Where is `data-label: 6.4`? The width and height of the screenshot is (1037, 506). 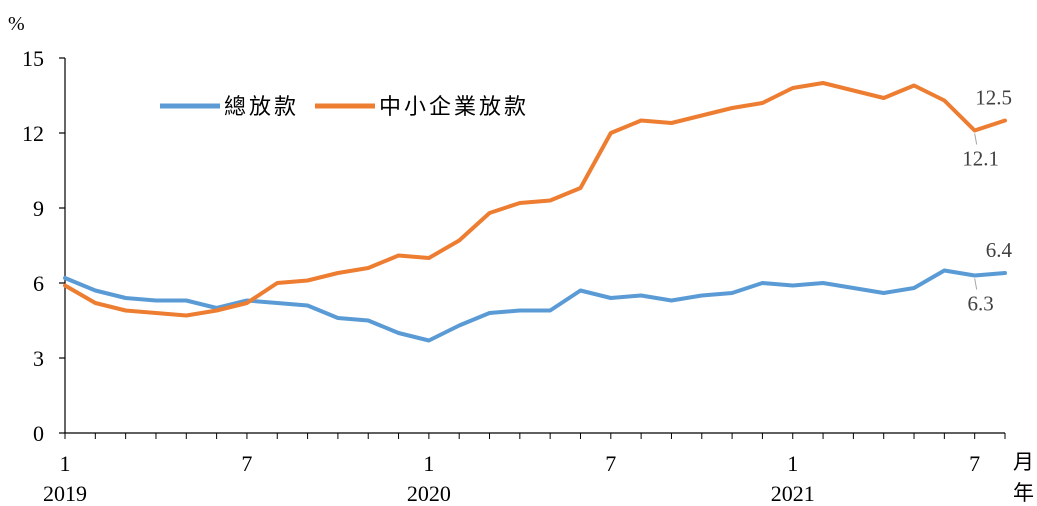
data-label: 6.4 is located at coordinates (999, 250).